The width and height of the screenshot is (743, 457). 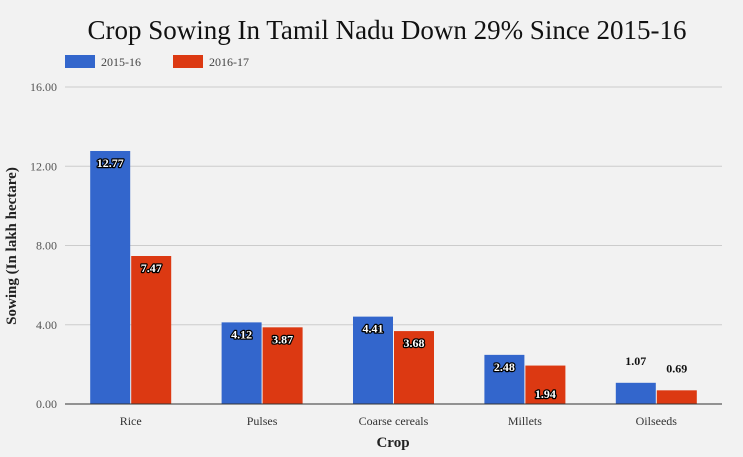 What do you see at coordinates (392, 443) in the screenshot?
I see `x-axis-title: Crop` at bounding box center [392, 443].